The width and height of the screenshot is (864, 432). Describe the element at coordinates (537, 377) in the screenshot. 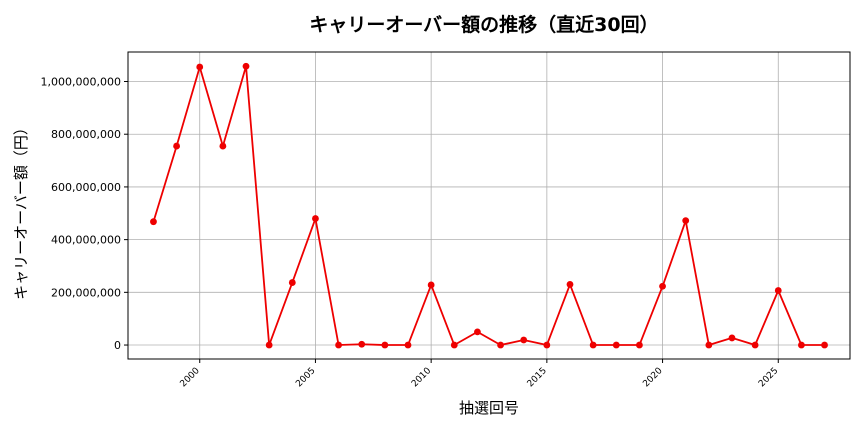

I see `x-tick-label: 2015` at that location.